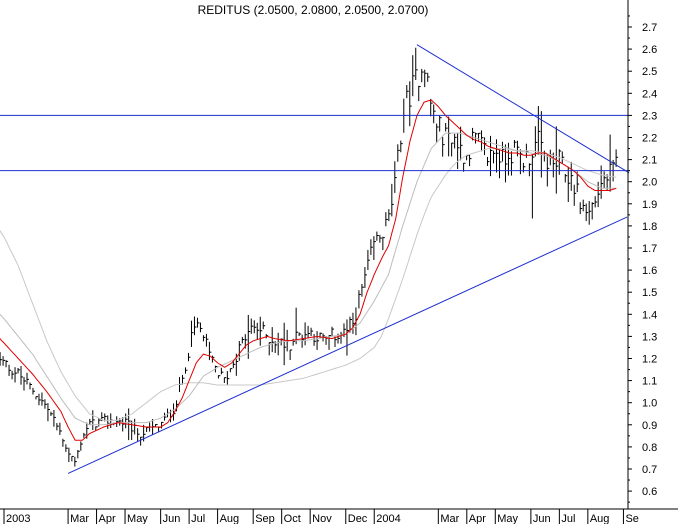  I want to click on y-tick-label: 2.0, so click(649, 183).